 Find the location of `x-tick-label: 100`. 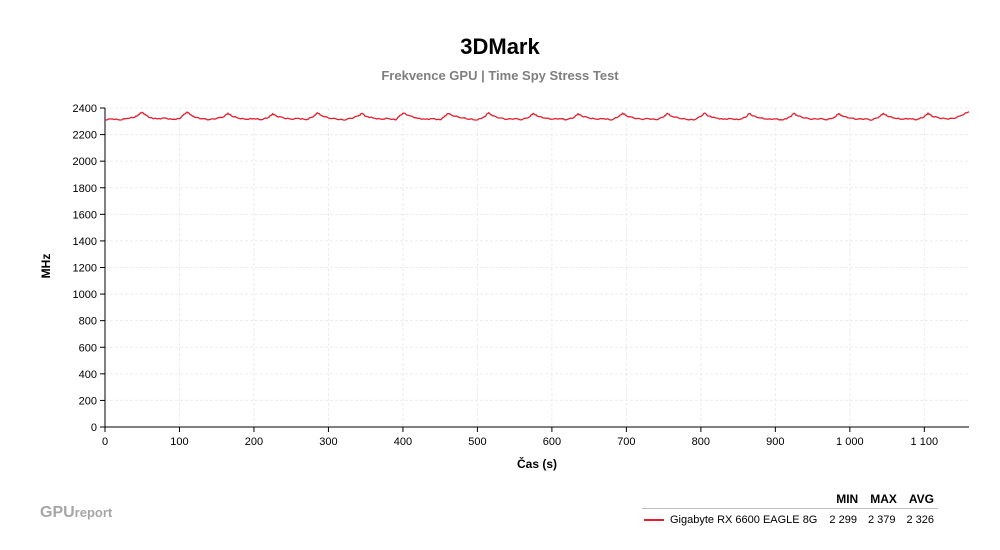

x-tick-label: 100 is located at coordinates (179, 442).